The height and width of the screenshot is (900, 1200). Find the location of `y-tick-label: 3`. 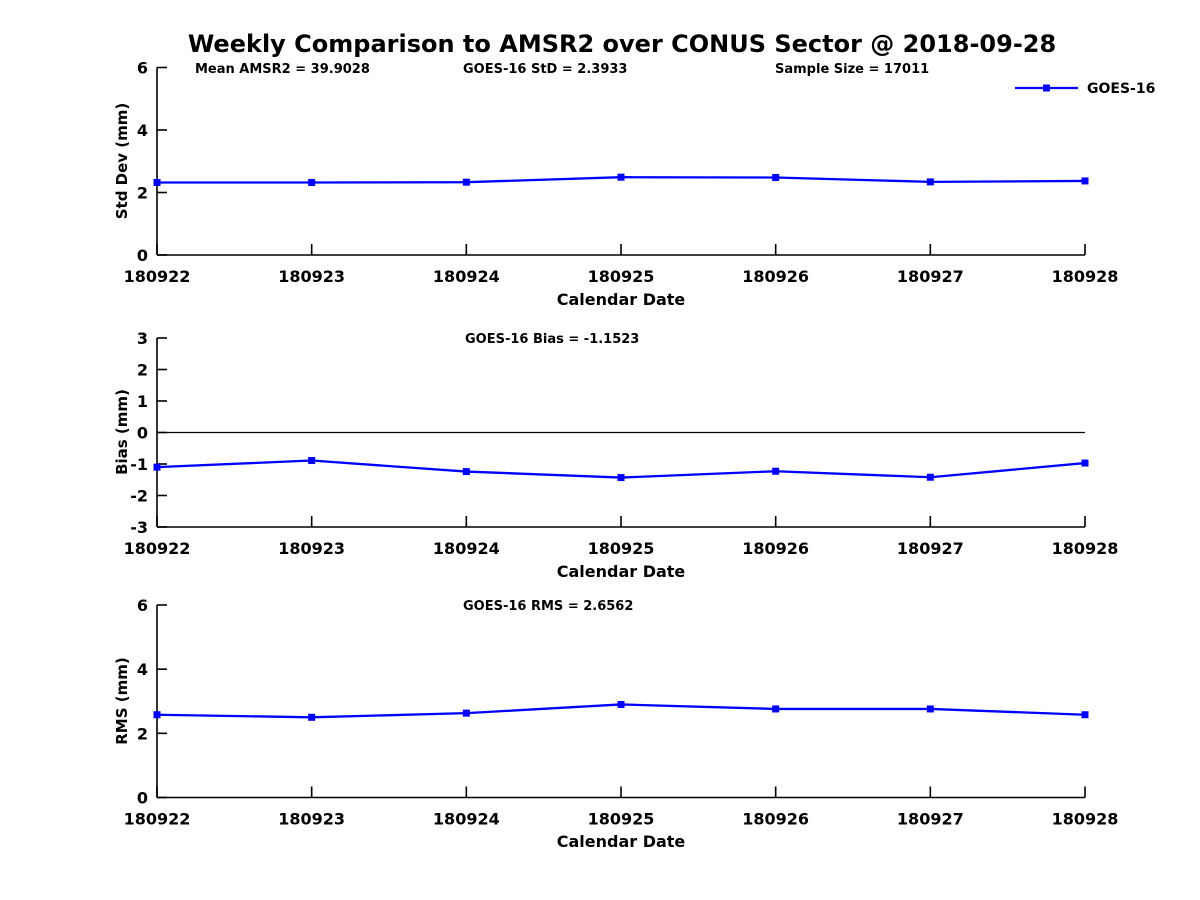

y-tick-label: 3 is located at coordinates (142, 338).